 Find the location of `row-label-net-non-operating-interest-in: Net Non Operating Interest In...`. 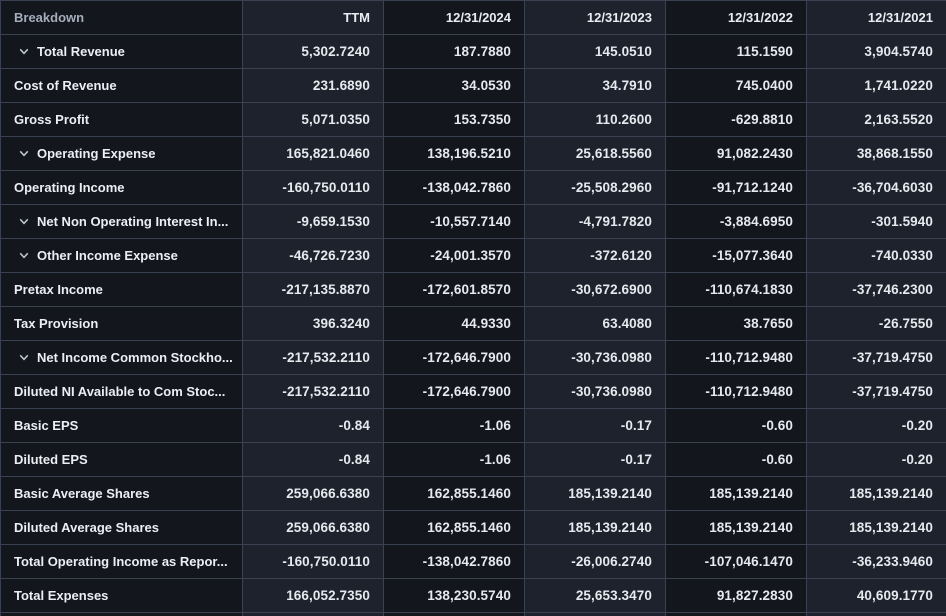

row-label-net-non-operating-interest-in: Net Non Operating Interest In... is located at coordinates (121, 221).